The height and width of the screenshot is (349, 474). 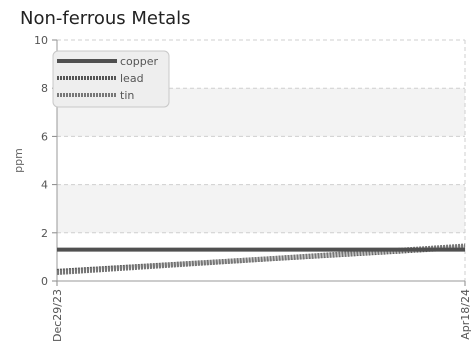 I want to click on y-axis-label: ppm, so click(x=18, y=160).